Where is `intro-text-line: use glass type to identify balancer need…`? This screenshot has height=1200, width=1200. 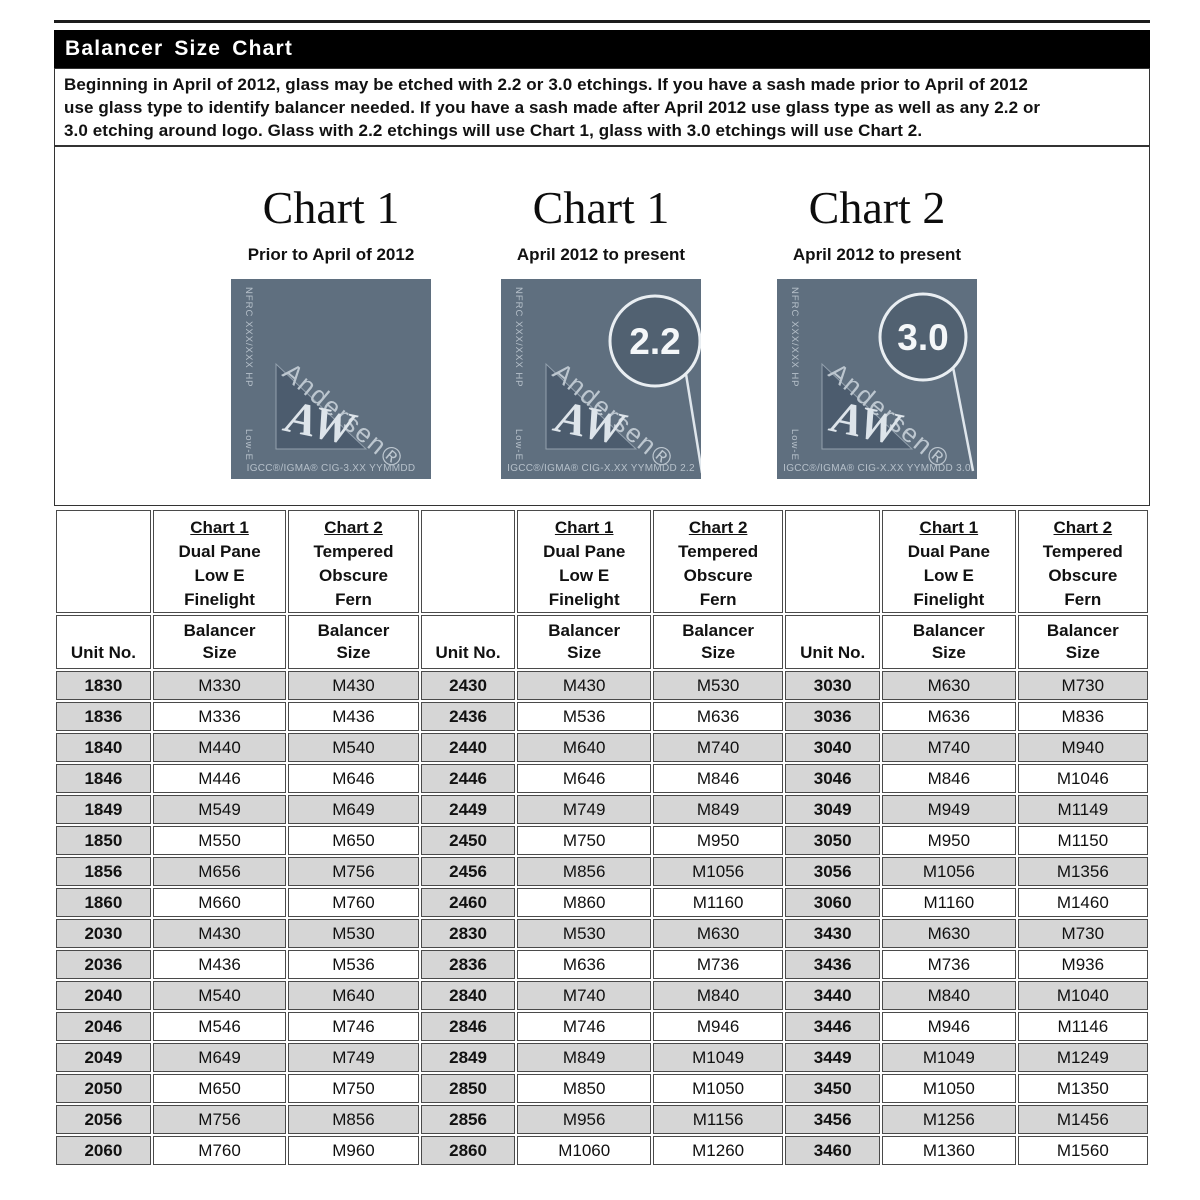 intro-text-line: use glass type to identify balancer need… is located at coordinates (552, 107).